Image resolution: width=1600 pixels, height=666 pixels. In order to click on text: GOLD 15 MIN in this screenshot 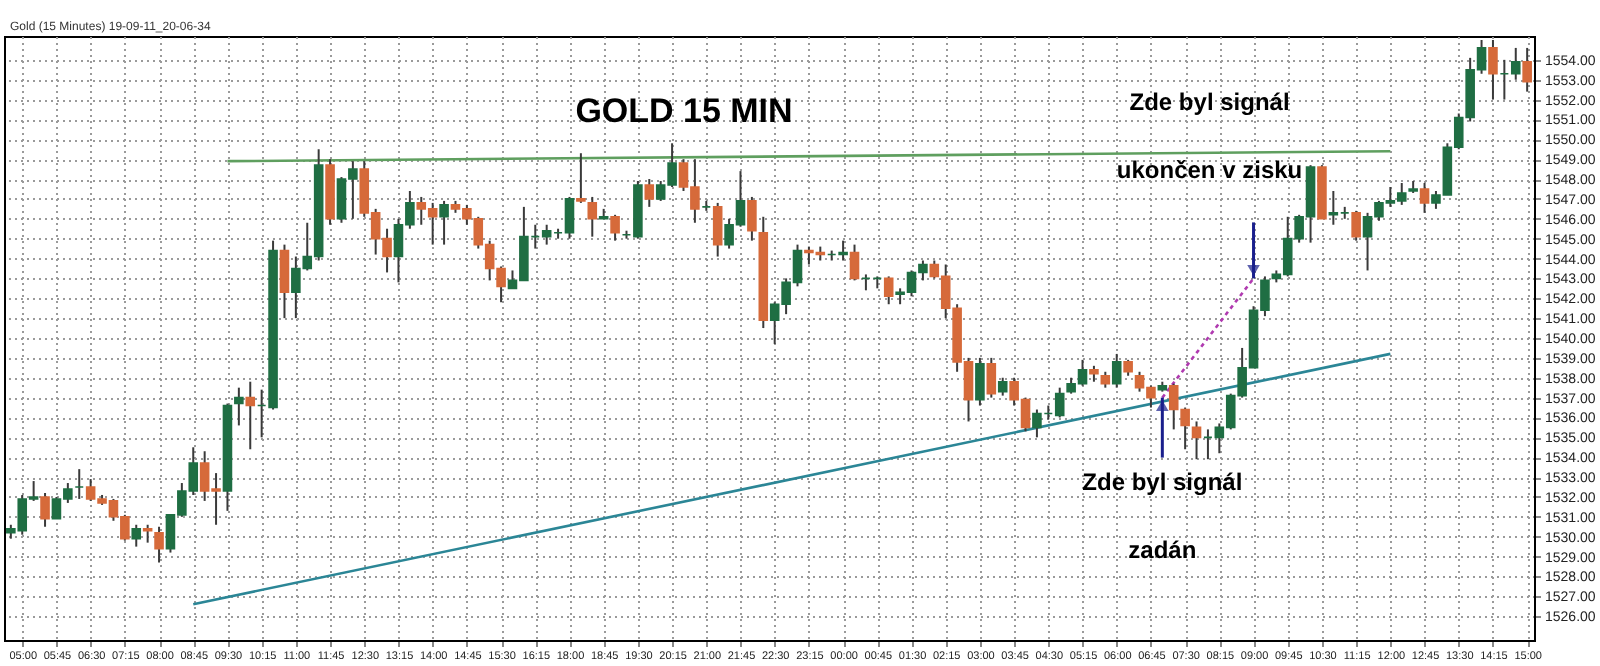, I will do `click(684, 111)`.